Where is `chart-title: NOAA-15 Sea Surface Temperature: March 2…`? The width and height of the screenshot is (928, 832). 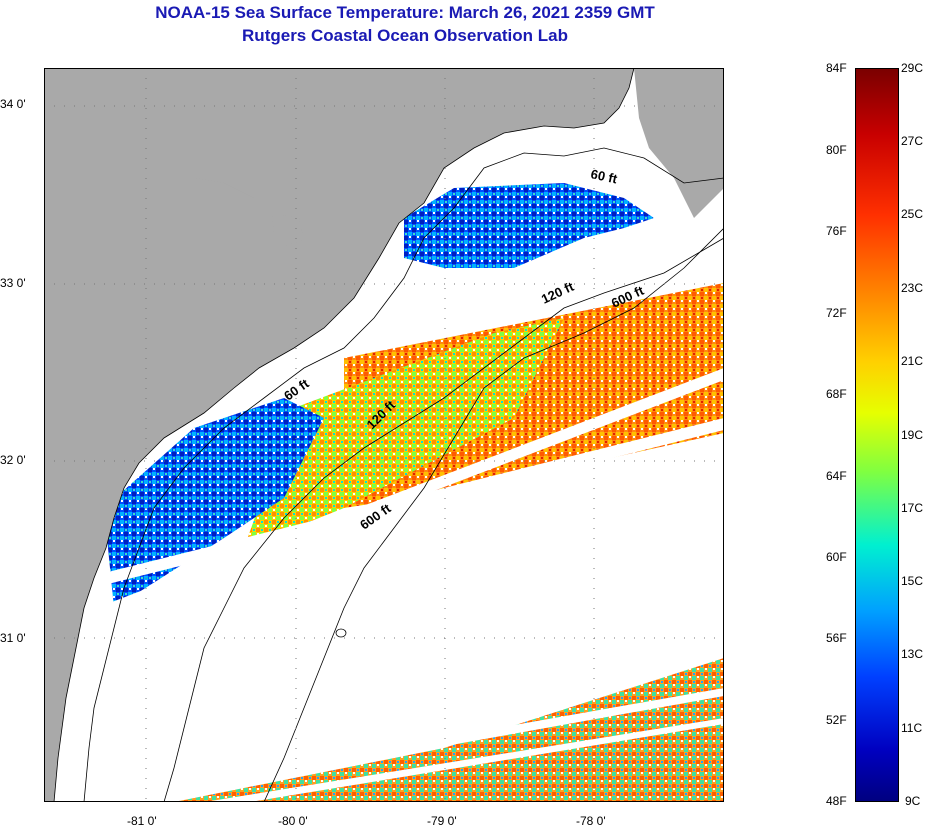
chart-title: NOAA-15 Sea Surface Temperature: March 2… is located at coordinates (405, 12).